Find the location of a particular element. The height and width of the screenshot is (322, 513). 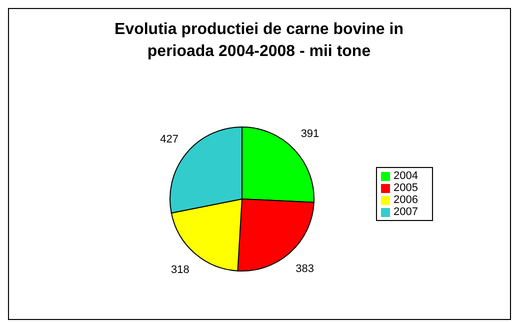

data-label: 427 is located at coordinates (169, 139).